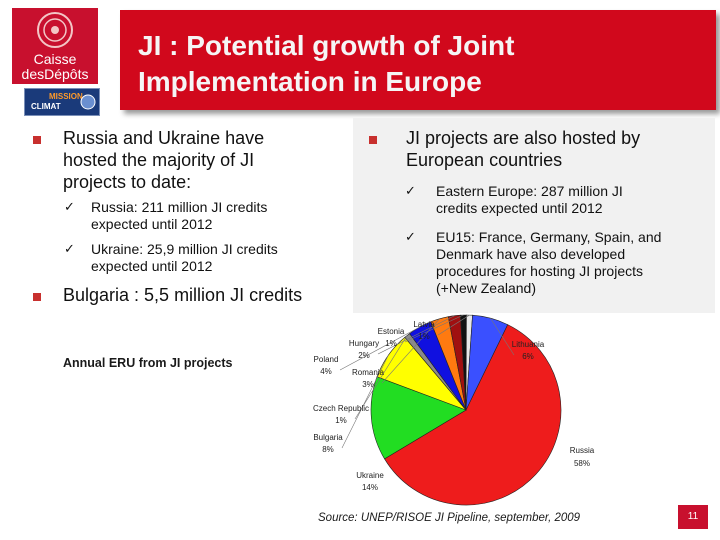  I want to click on pie-label-name: Hungary, so click(364, 343).